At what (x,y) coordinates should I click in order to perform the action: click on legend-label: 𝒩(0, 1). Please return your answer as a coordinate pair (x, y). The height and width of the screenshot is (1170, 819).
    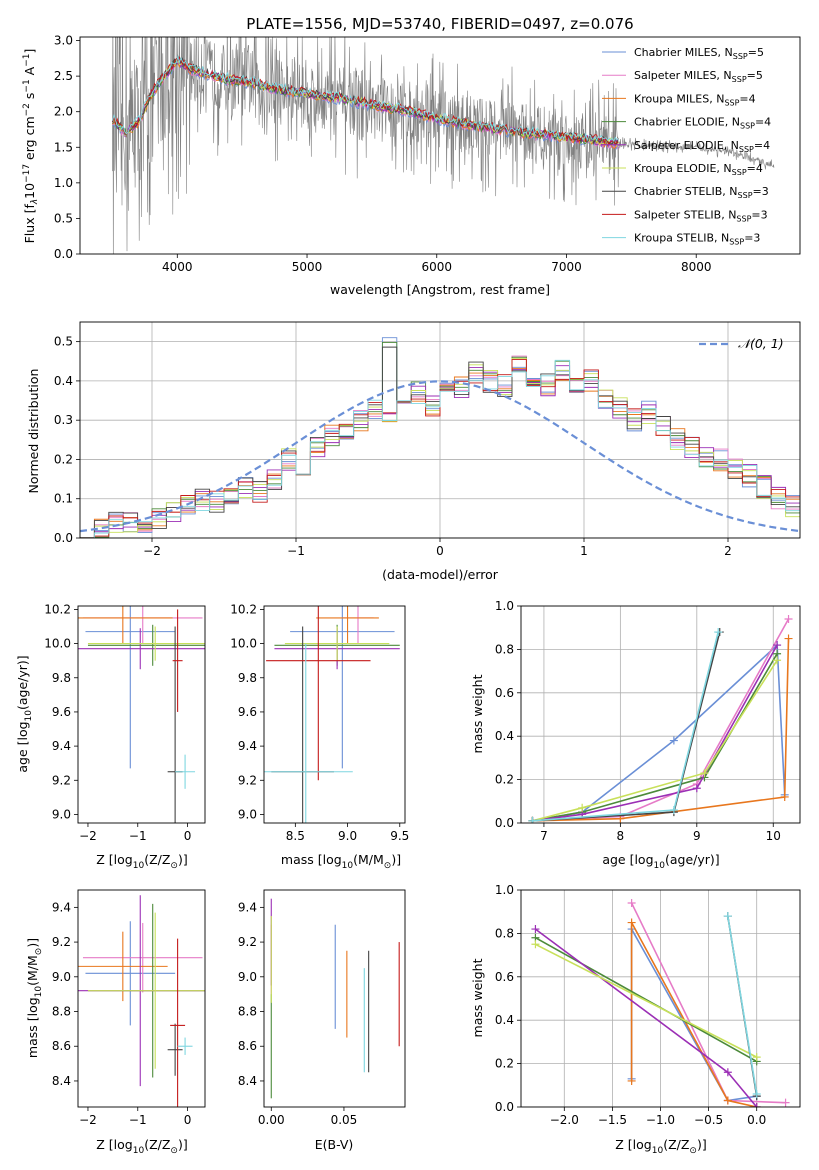
    Looking at the image, I should click on (761, 343).